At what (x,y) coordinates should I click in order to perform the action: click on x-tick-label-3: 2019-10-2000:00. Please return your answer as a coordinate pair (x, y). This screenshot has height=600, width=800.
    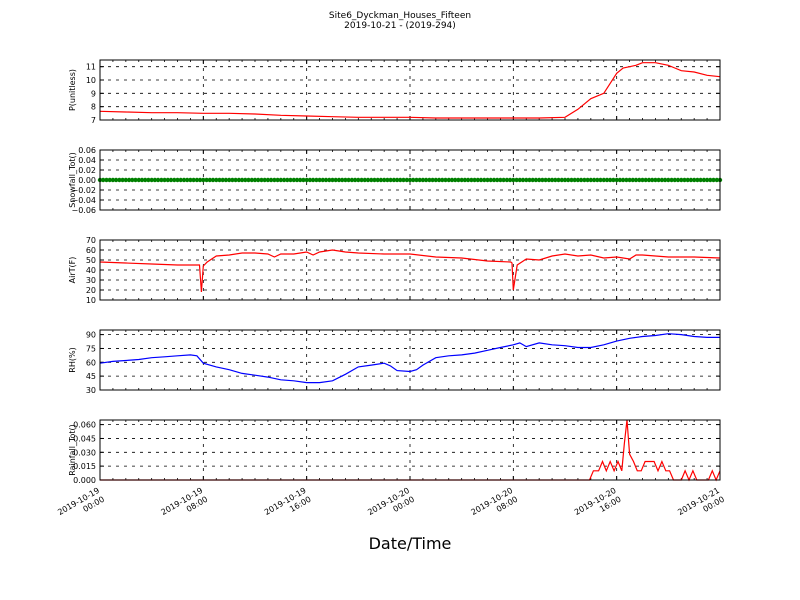
    Looking at the image, I should click on (391, 506).